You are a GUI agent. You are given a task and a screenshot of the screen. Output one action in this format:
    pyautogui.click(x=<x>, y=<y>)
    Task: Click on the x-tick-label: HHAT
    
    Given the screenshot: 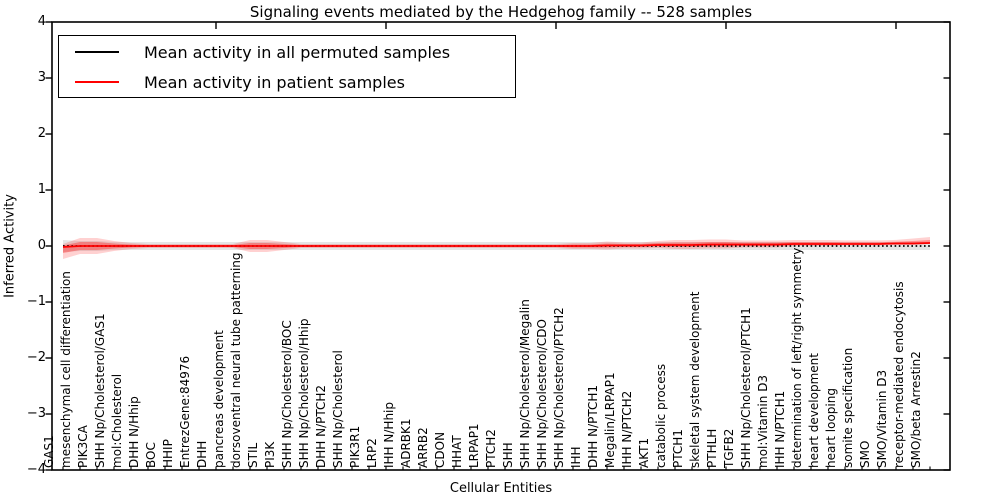 What is the action you would take?
    pyautogui.click(x=457, y=451)
    